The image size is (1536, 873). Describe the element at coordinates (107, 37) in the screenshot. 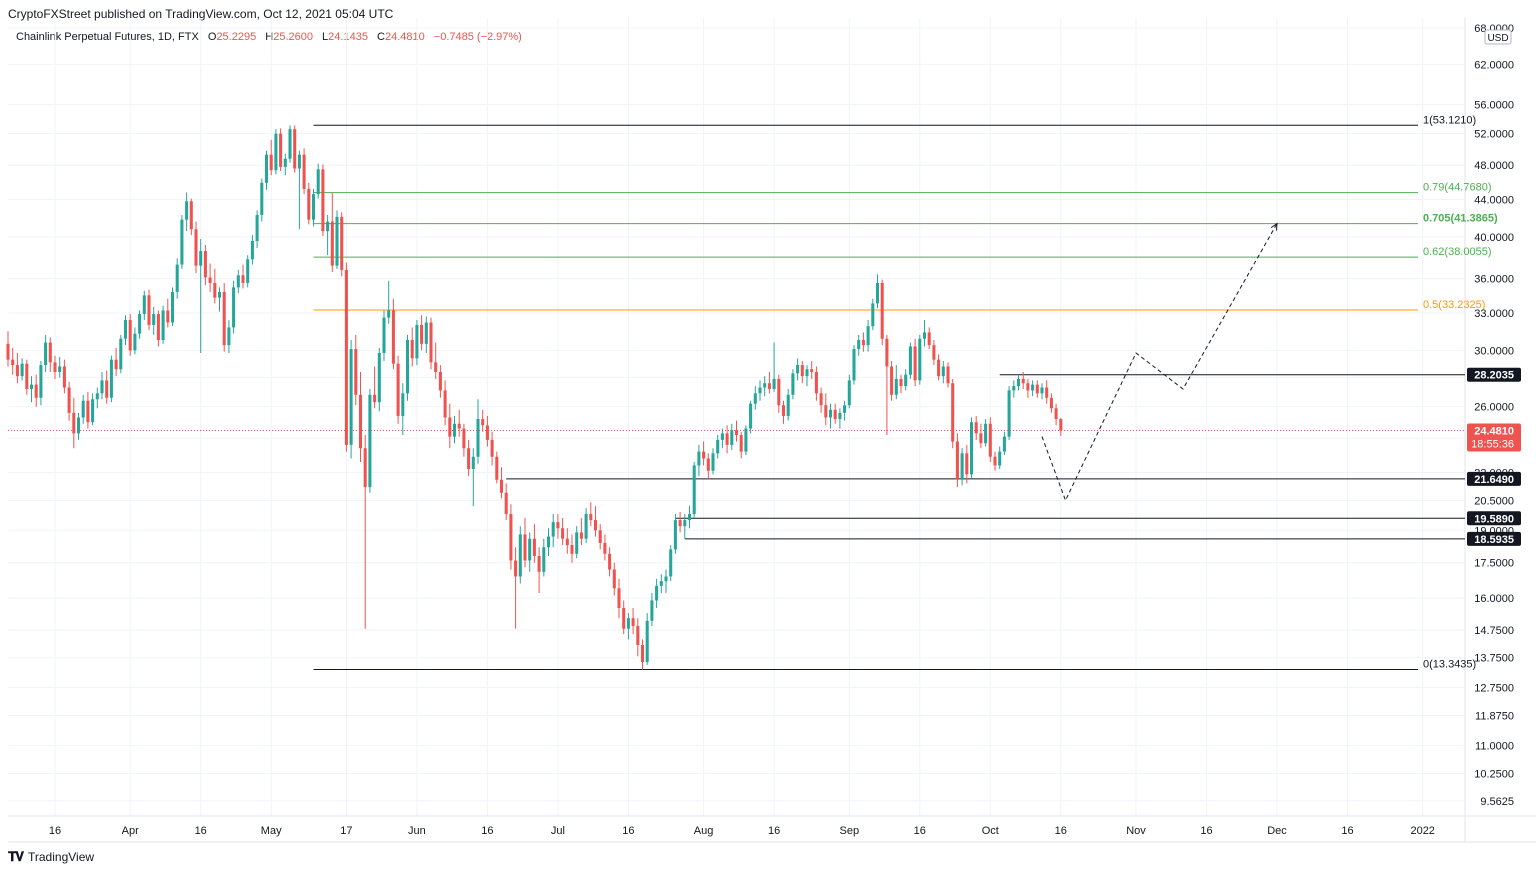

I see `symbol-name: Chainlink Perpetual Futures, 1D, FTX` at that location.